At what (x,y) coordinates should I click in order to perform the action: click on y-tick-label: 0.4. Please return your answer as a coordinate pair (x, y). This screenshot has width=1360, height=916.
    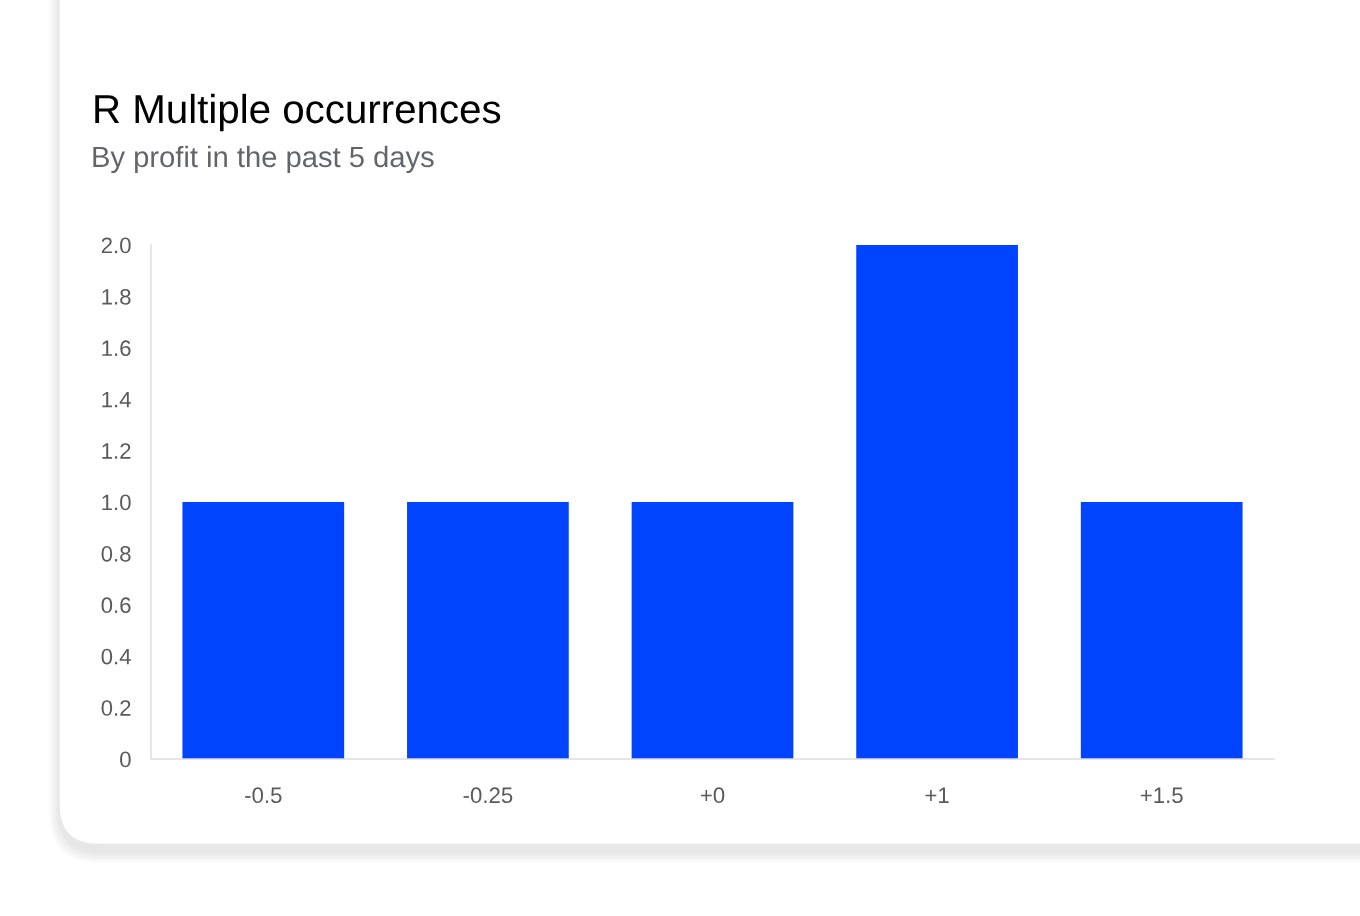
    Looking at the image, I should click on (116, 656).